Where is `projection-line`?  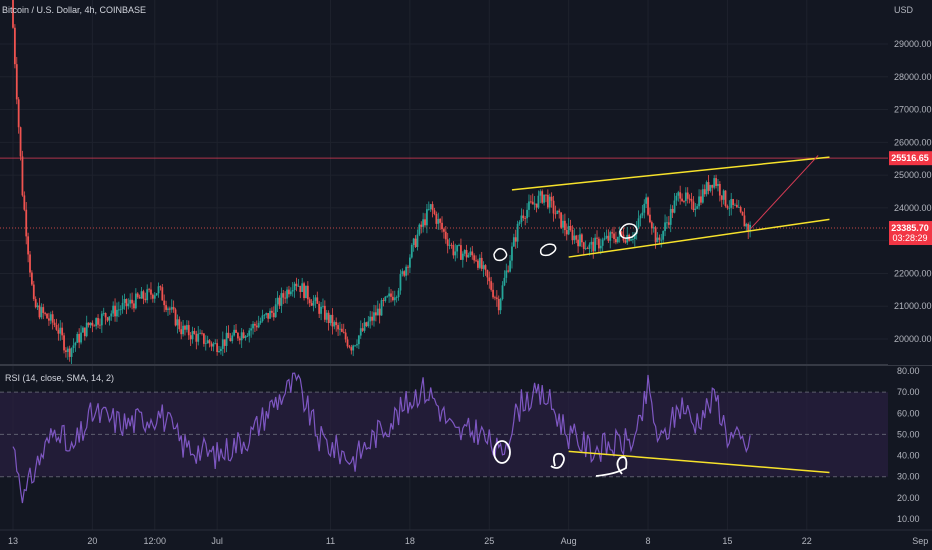
projection-line is located at coordinates (784, 192).